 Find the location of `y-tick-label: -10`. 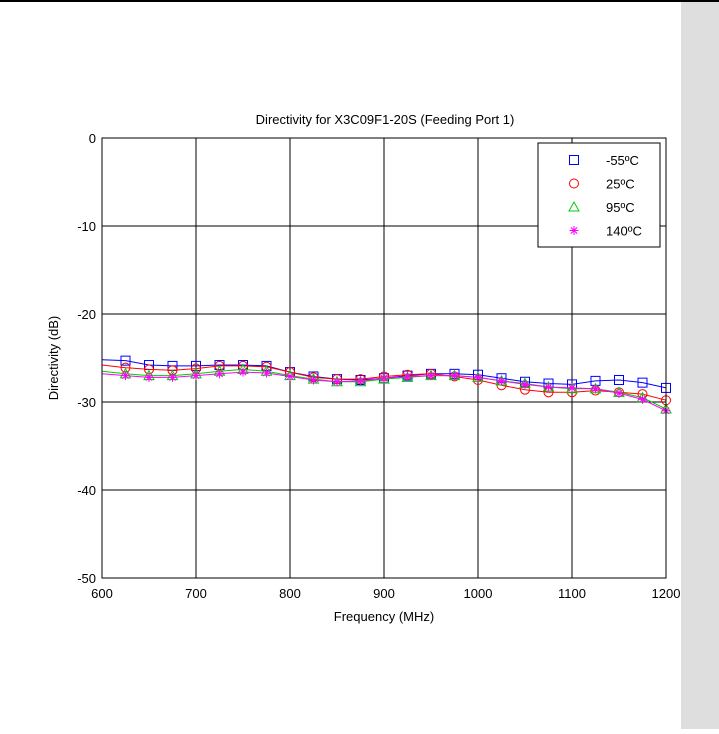

y-tick-label: -10 is located at coordinates (86, 226).